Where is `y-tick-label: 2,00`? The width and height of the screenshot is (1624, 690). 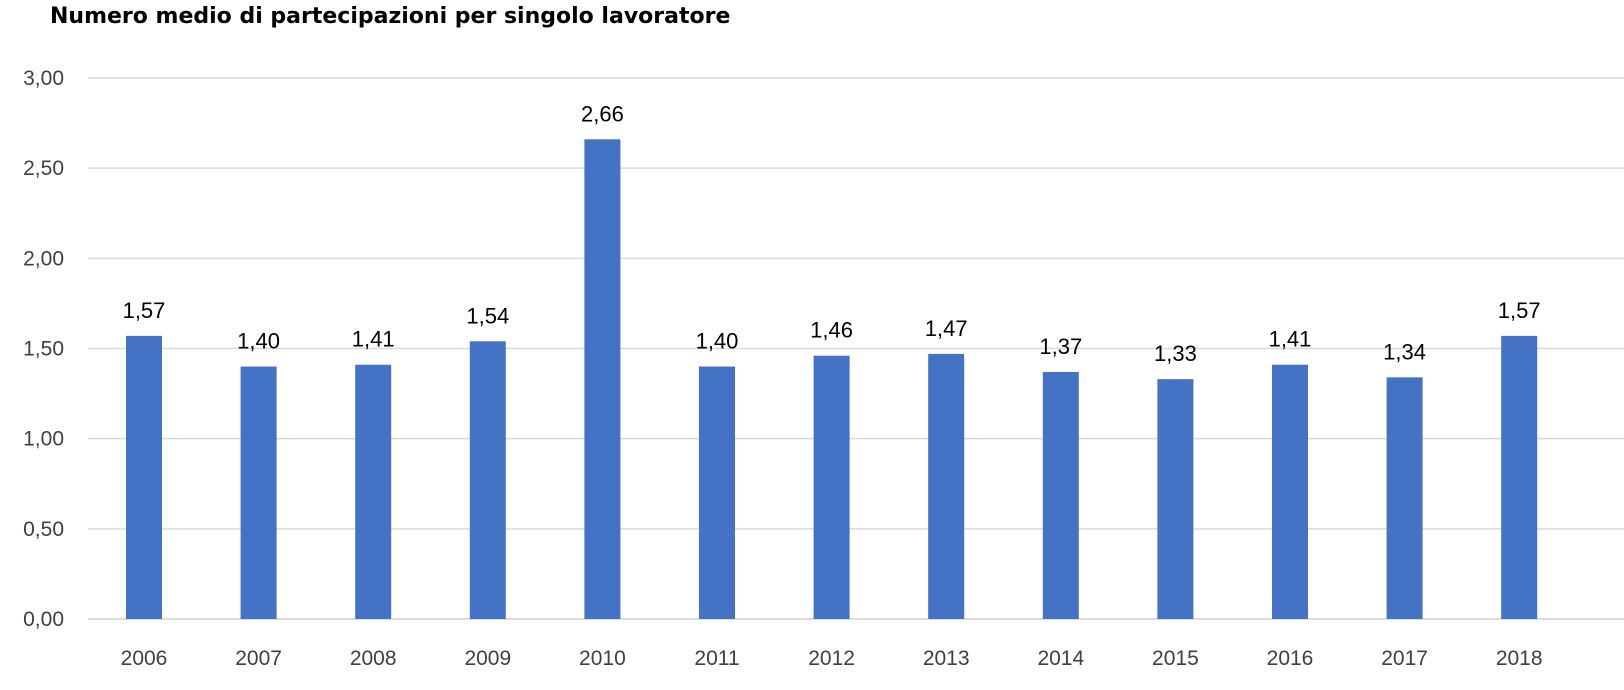
y-tick-label: 2,00 is located at coordinates (43, 258).